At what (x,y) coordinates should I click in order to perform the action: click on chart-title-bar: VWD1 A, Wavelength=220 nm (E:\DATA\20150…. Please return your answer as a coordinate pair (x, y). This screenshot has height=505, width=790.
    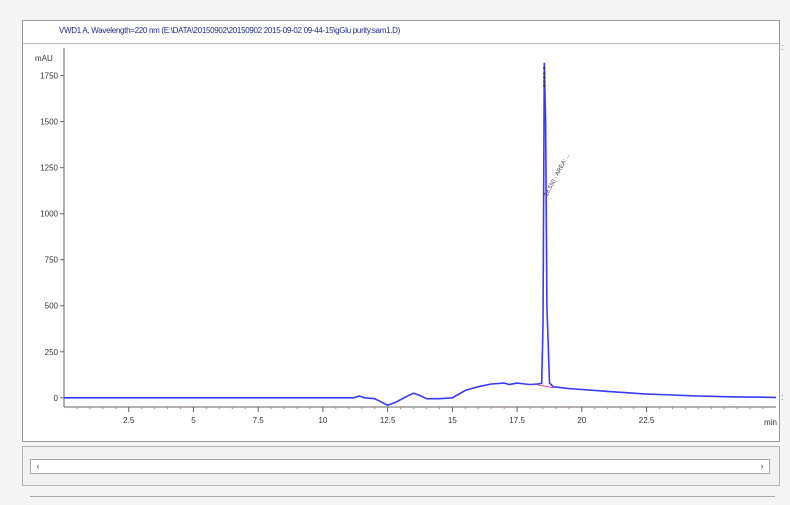
    Looking at the image, I should click on (401, 32).